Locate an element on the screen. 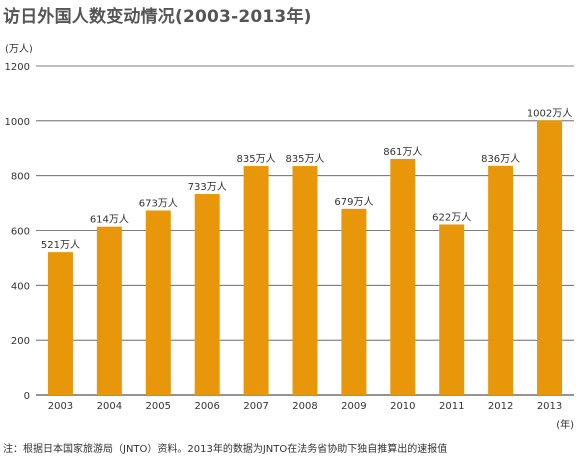 This screenshot has width=584, height=460. x-tick-label: 2011 is located at coordinates (451, 406).